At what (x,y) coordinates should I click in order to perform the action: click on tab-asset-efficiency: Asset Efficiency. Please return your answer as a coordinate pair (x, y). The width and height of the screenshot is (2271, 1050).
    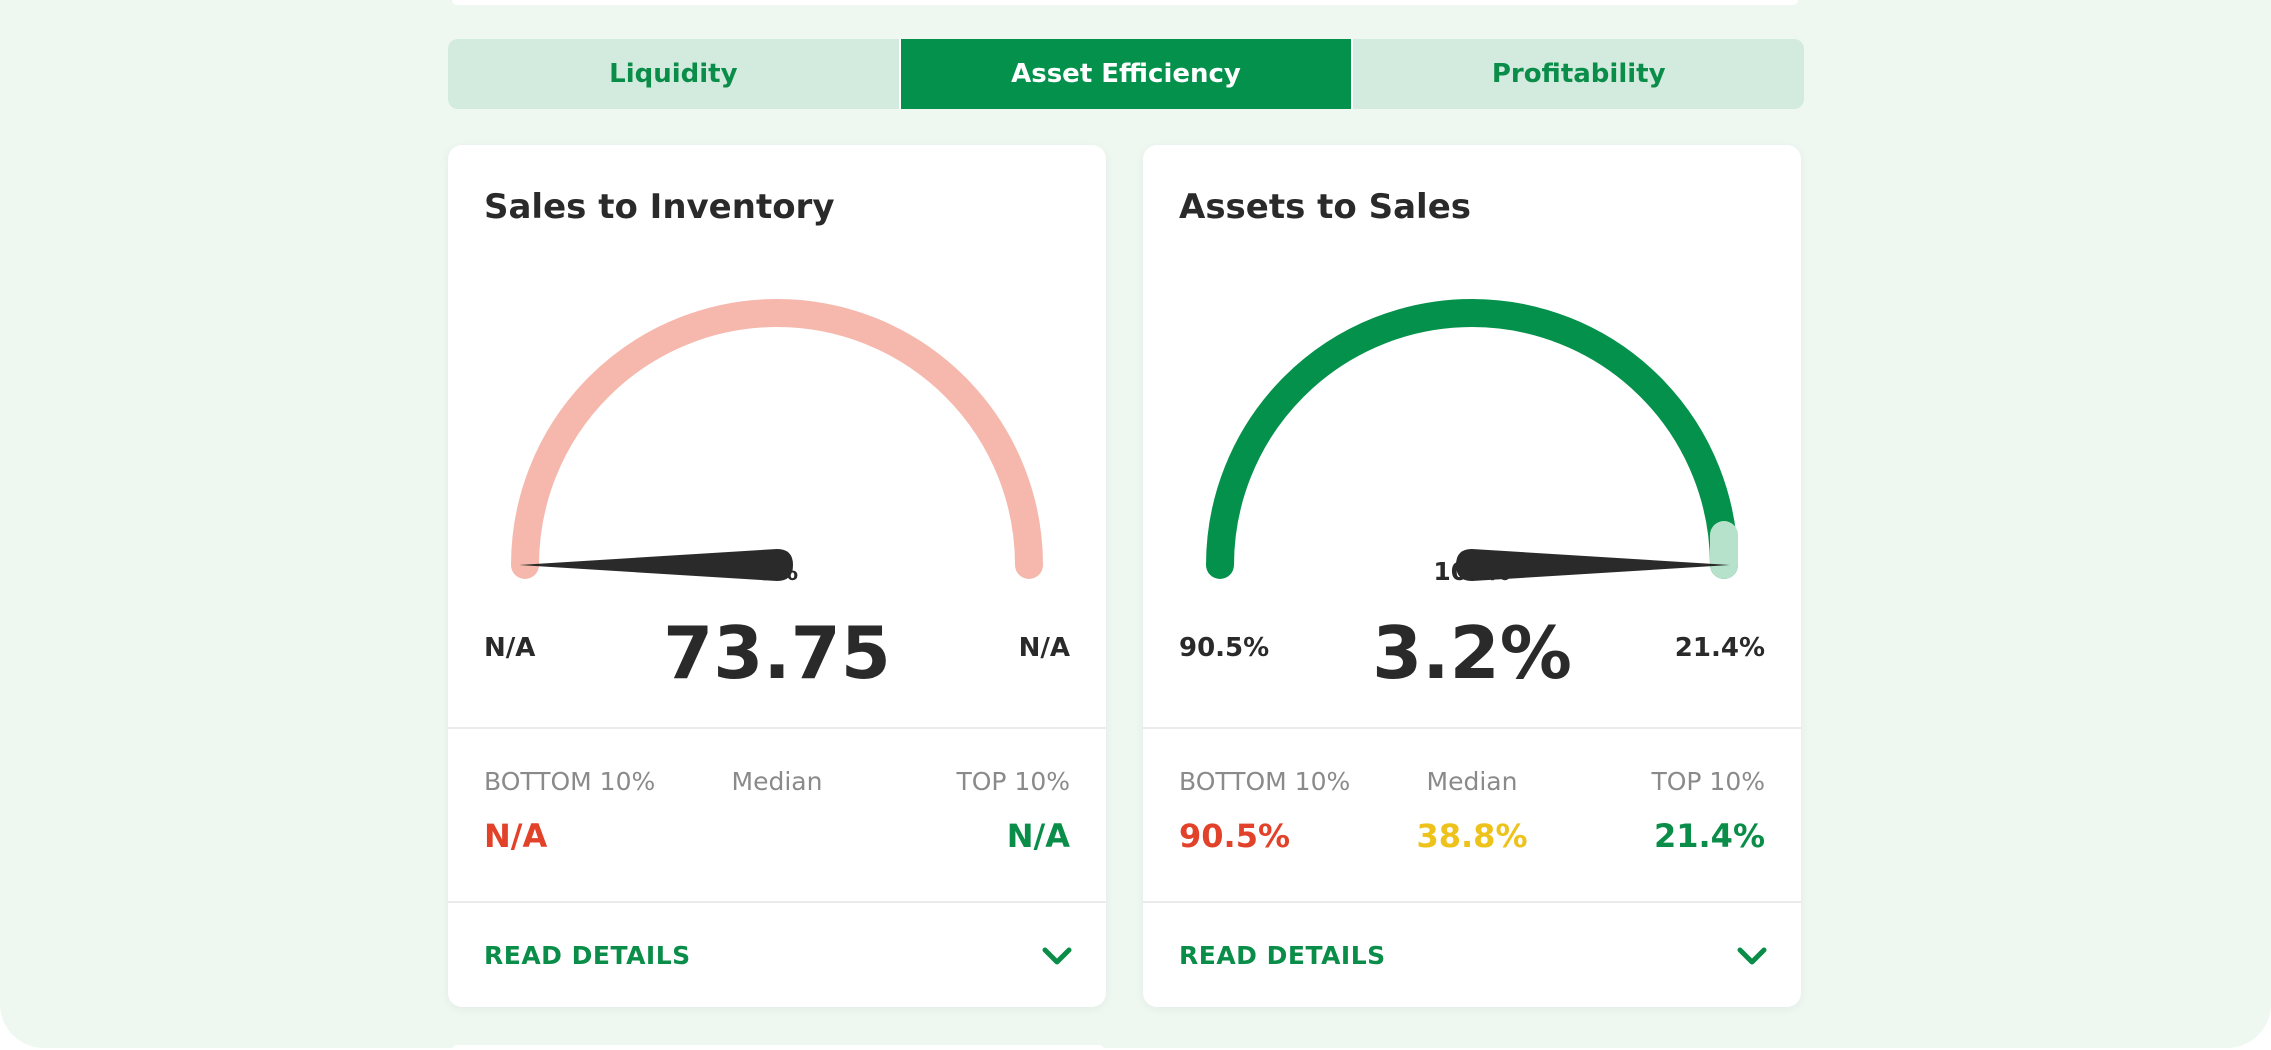
    Looking at the image, I should click on (1125, 74).